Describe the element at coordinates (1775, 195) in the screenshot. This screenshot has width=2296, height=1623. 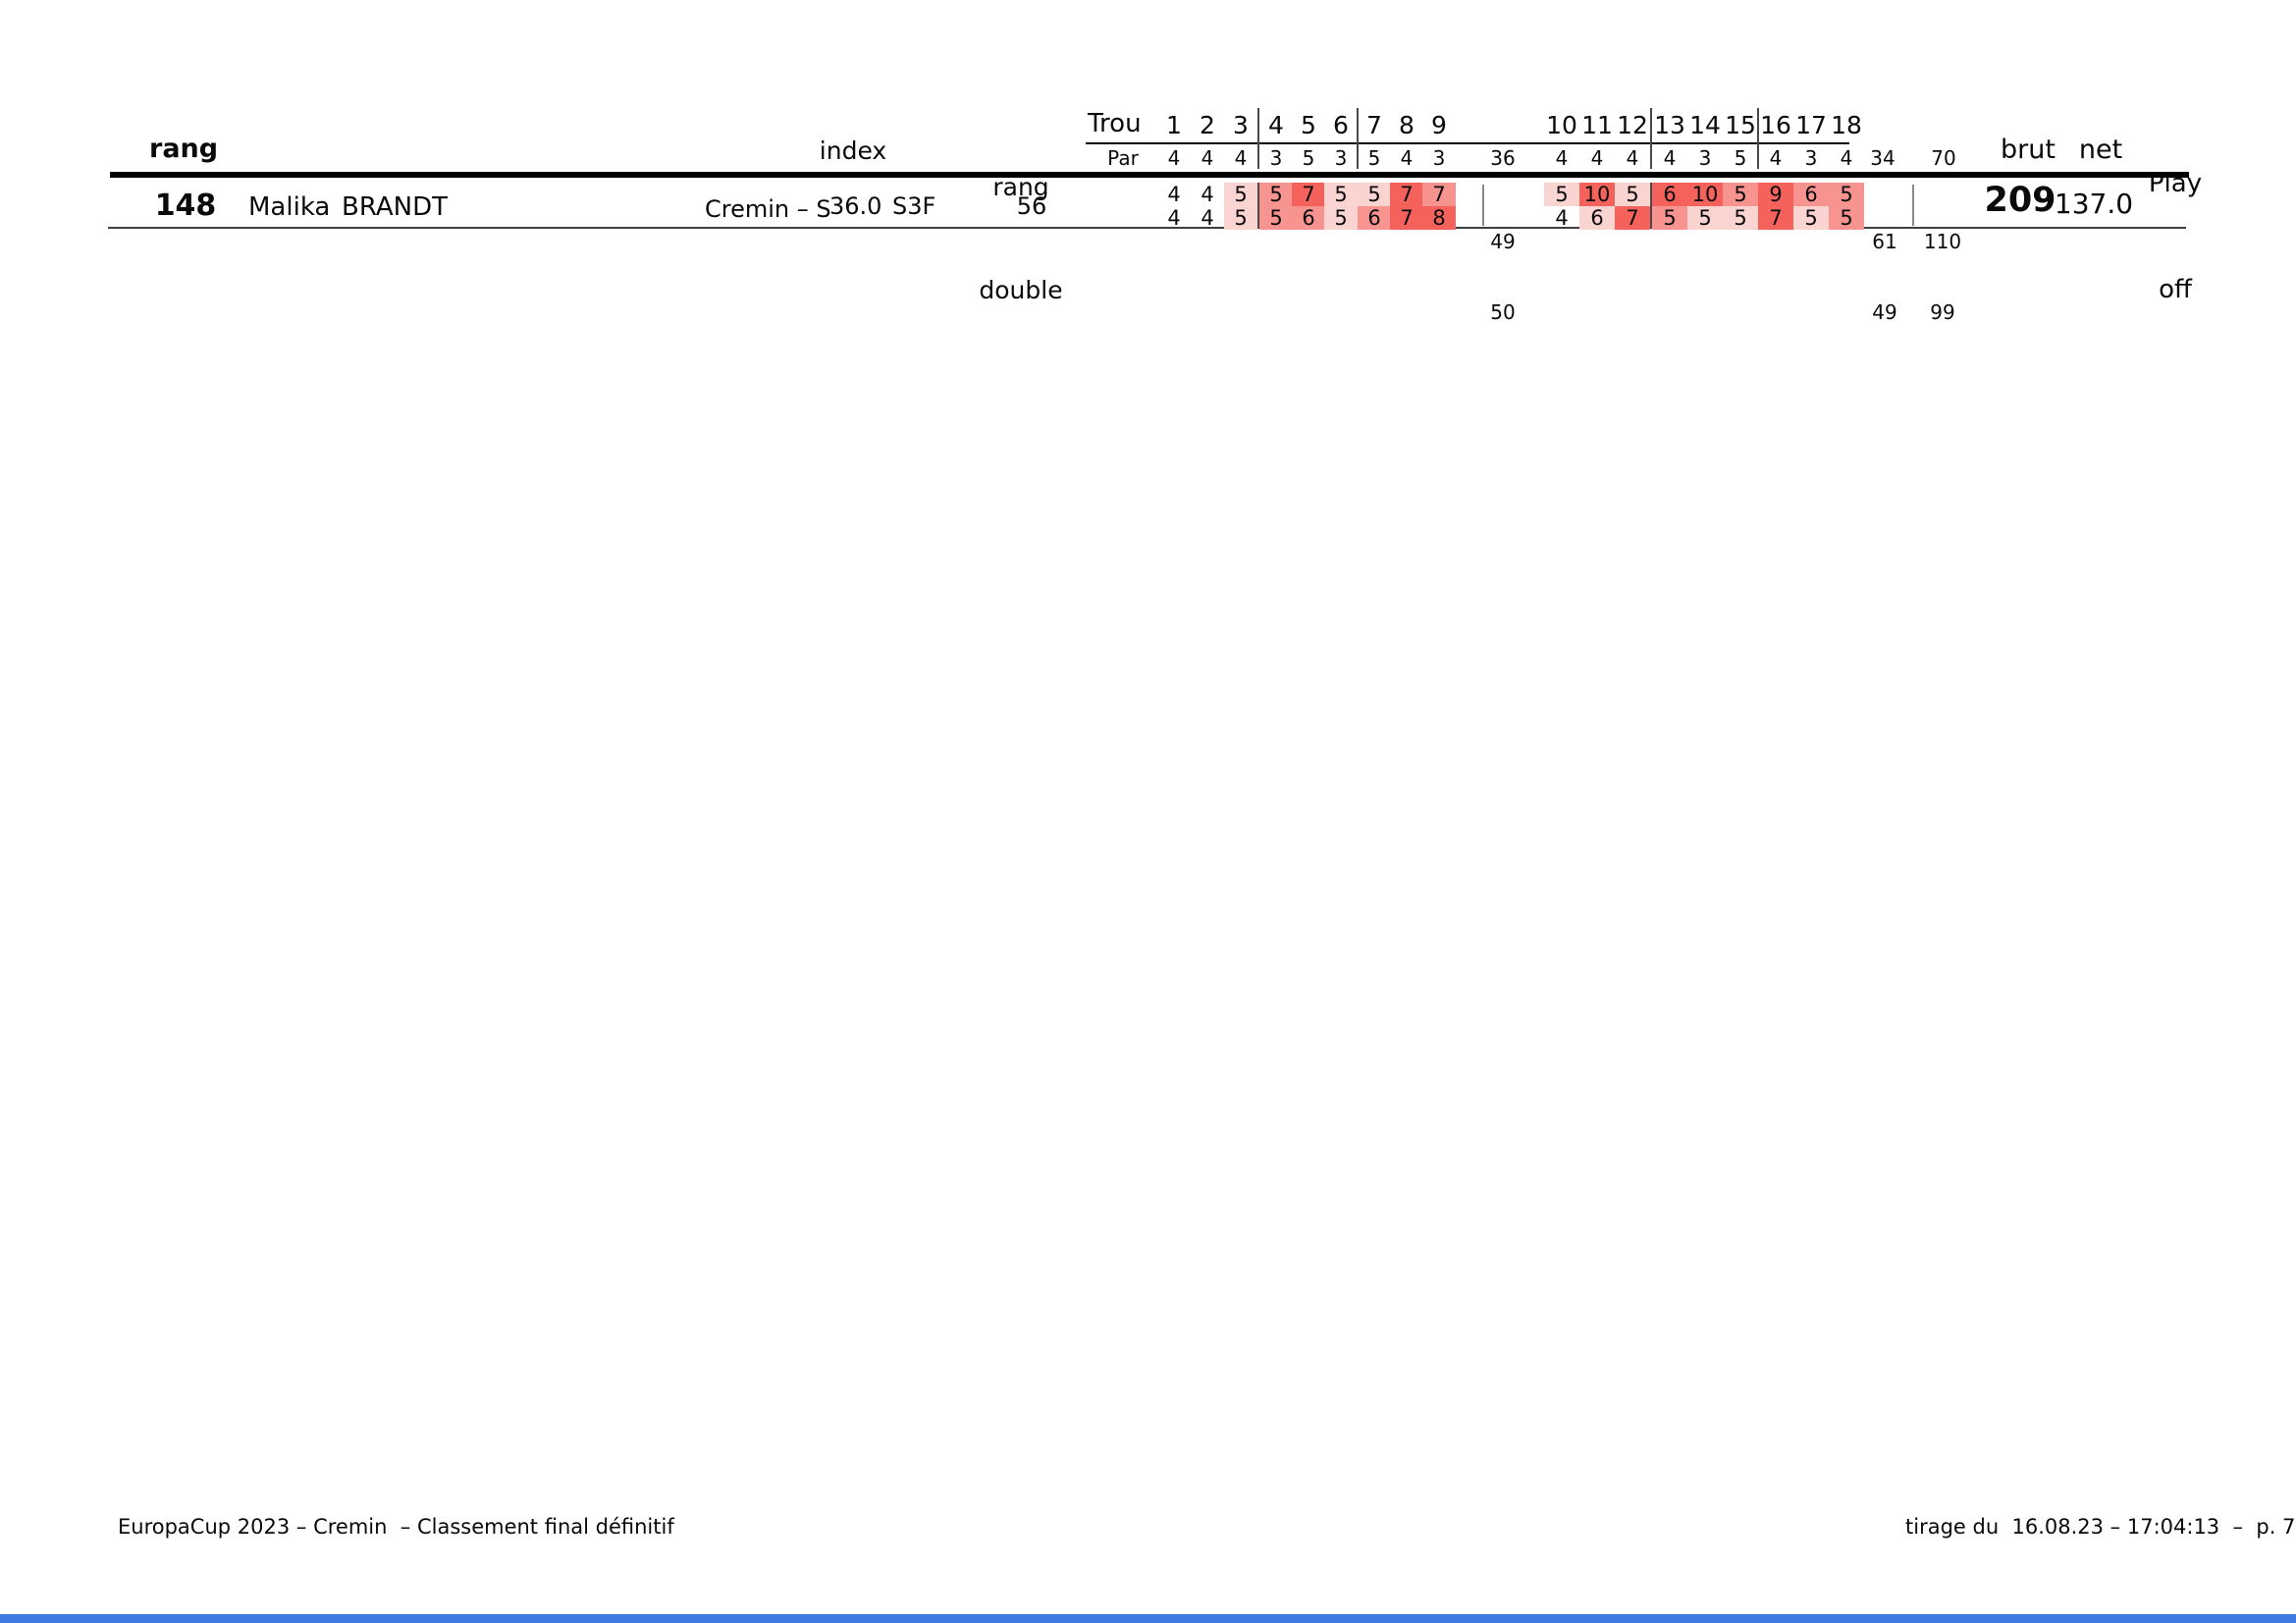
I see `score-cell: 9` at that location.